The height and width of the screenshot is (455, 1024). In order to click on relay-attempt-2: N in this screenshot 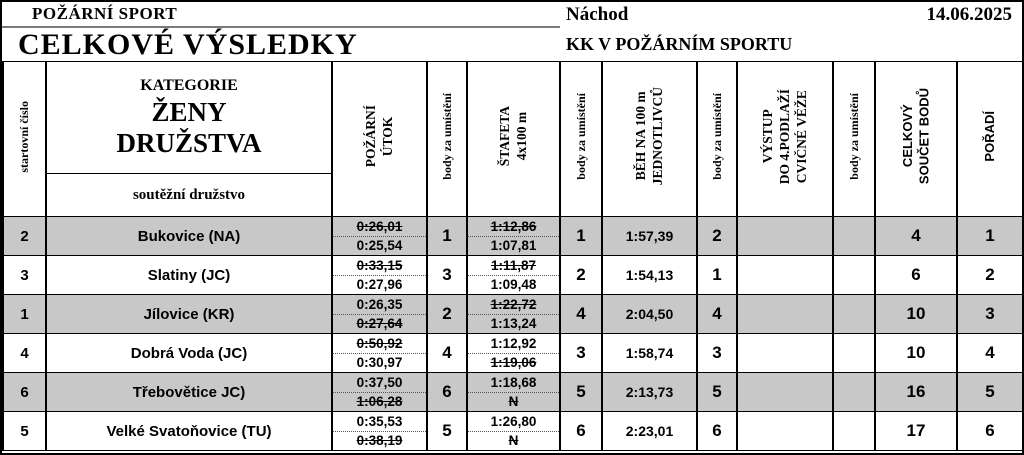, I will do `click(513, 401)`.